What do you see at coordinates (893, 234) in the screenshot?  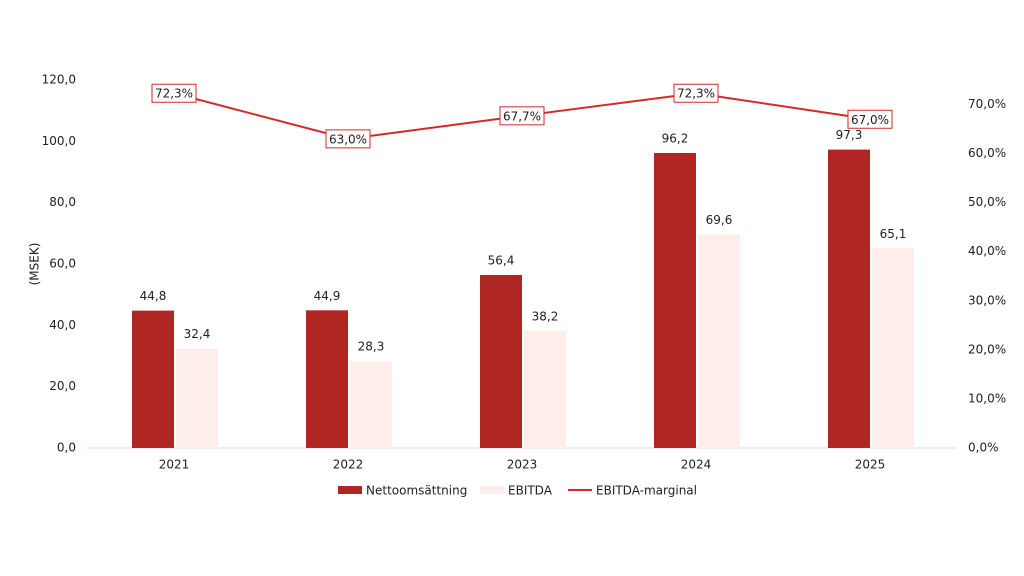 I see `data-label: 65,1` at bounding box center [893, 234].